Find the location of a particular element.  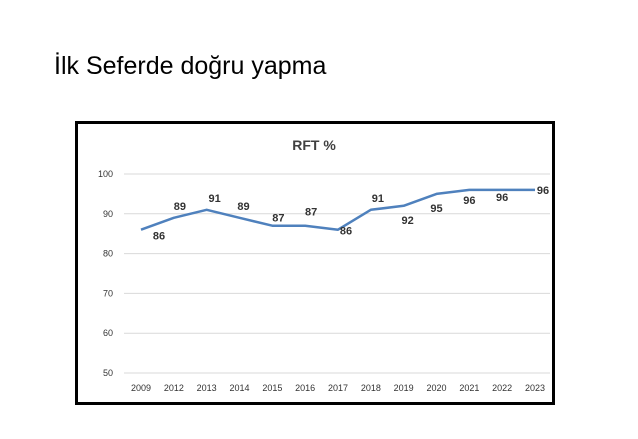

x-tick-label: 2022 is located at coordinates (502, 388).